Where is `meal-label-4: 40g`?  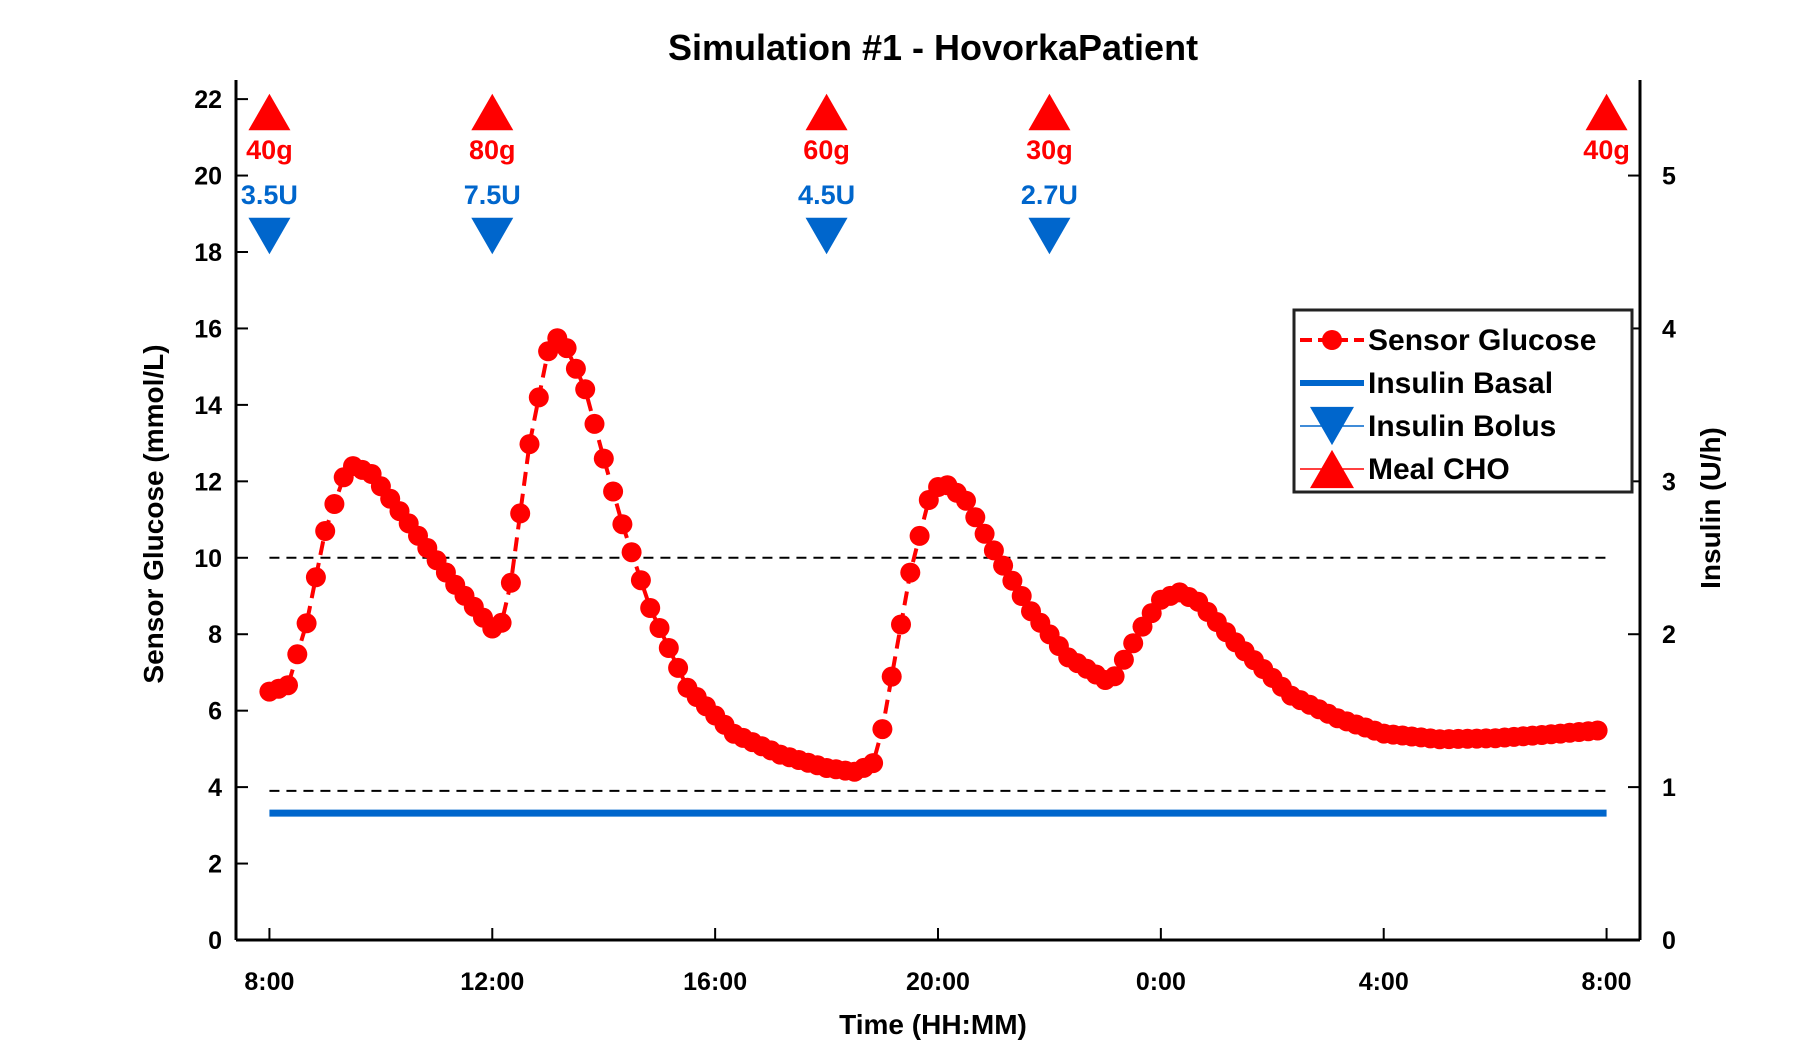
meal-label-4: 40g is located at coordinates (1606, 150).